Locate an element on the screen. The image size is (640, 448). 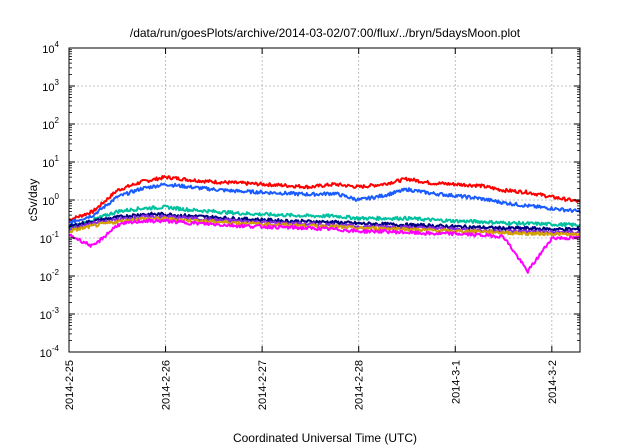
y-tick-label: 10⁻¹ is located at coordinates (50, 238).